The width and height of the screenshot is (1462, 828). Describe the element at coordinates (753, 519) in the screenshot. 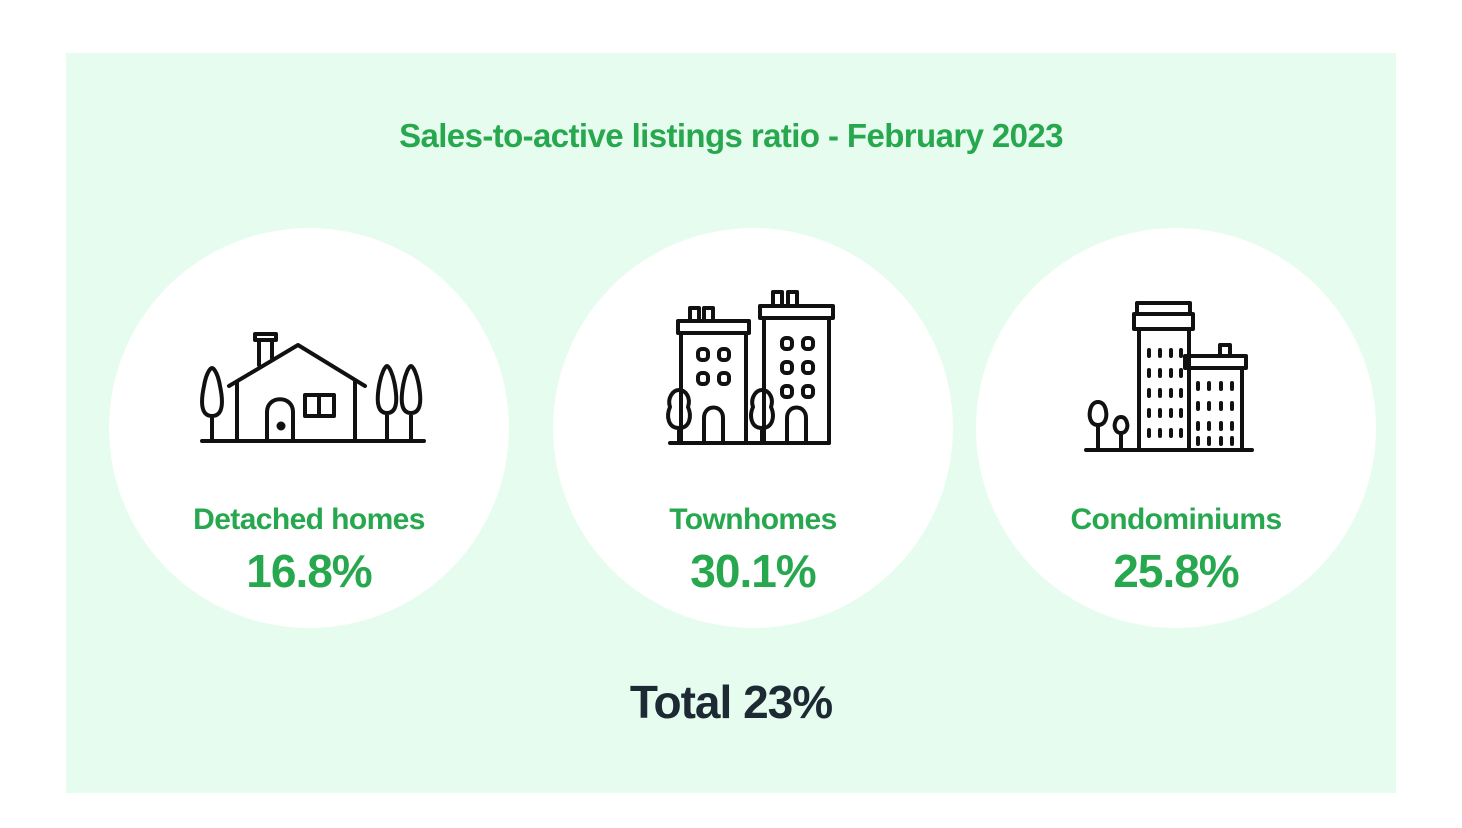

I see `category-label: Townhomes` at that location.